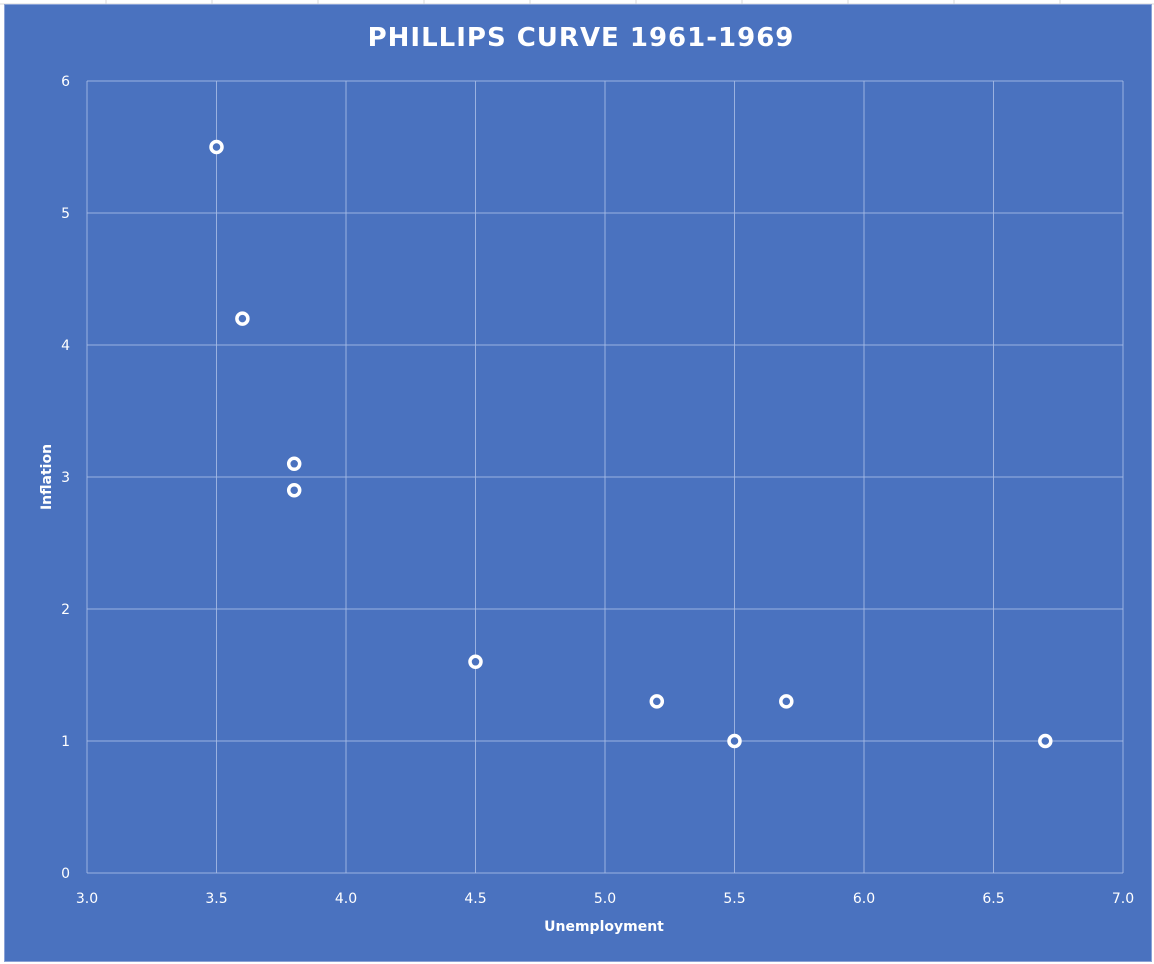 The image size is (1154, 964). What do you see at coordinates (864, 899) in the screenshot?
I see `x-tick-label: 6.0` at bounding box center [864, 899].